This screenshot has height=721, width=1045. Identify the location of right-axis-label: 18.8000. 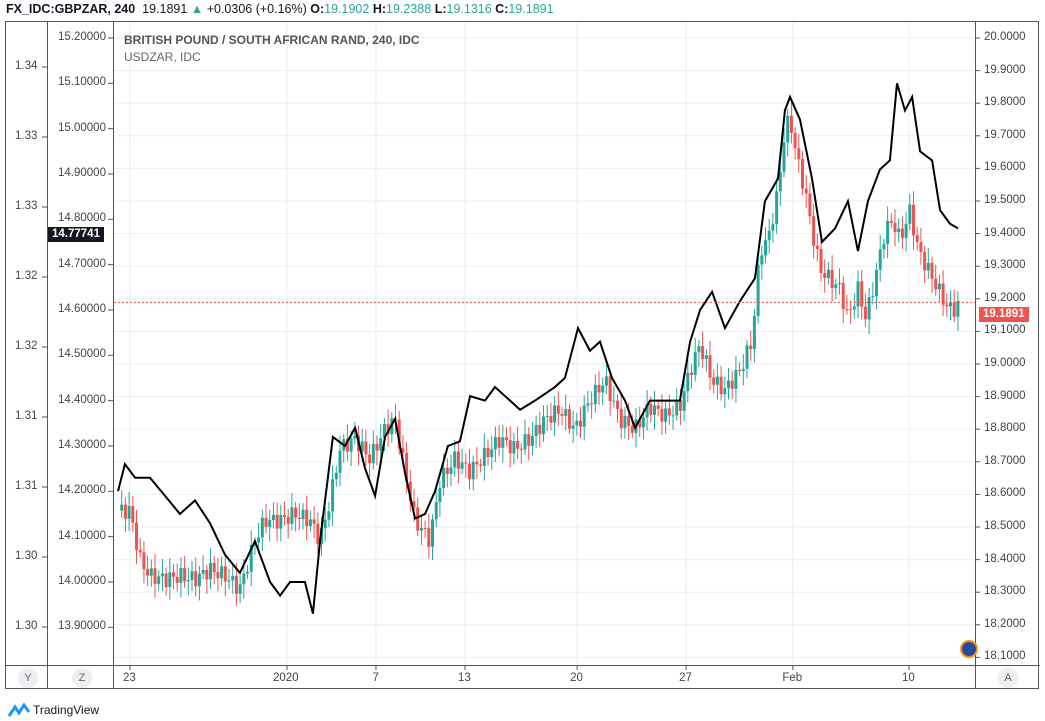
(1005, 428).